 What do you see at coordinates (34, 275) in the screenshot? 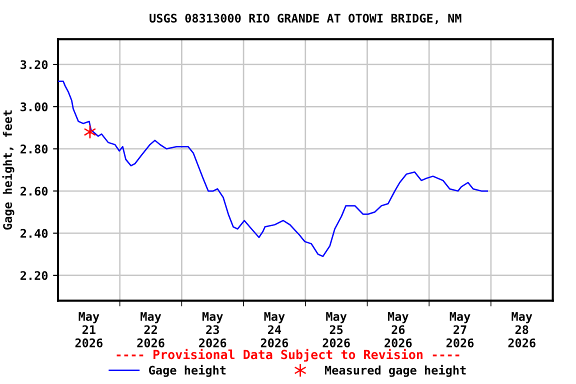
I see `y-tick-label: 2.20` at bounding box center [34, 275].